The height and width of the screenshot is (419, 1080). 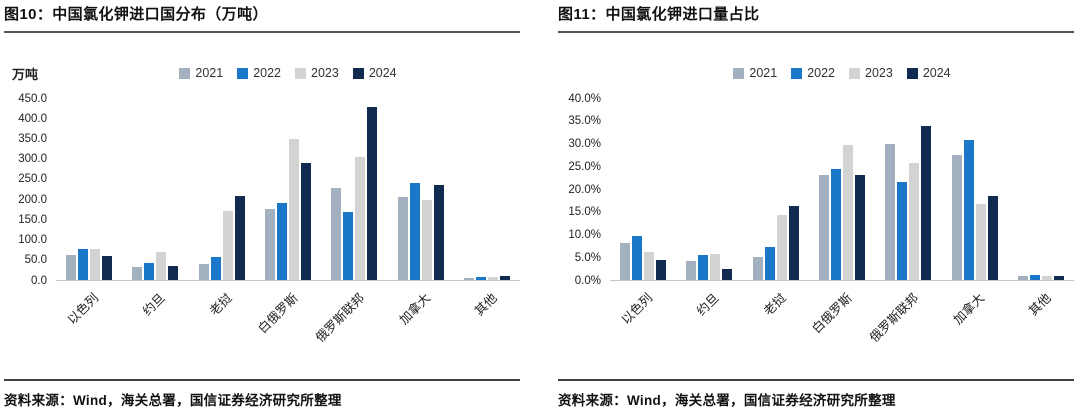 I want to click on x-label-cell: 白俄罗斯, so click(x=283, y=313).